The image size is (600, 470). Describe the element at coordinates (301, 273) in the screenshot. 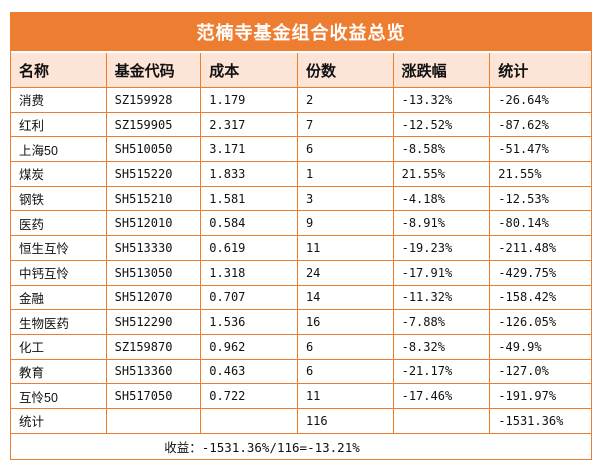

I see `table-row: 中钙互怜 SH513050 1.318 24 -17.91% -429.75%` at that location.